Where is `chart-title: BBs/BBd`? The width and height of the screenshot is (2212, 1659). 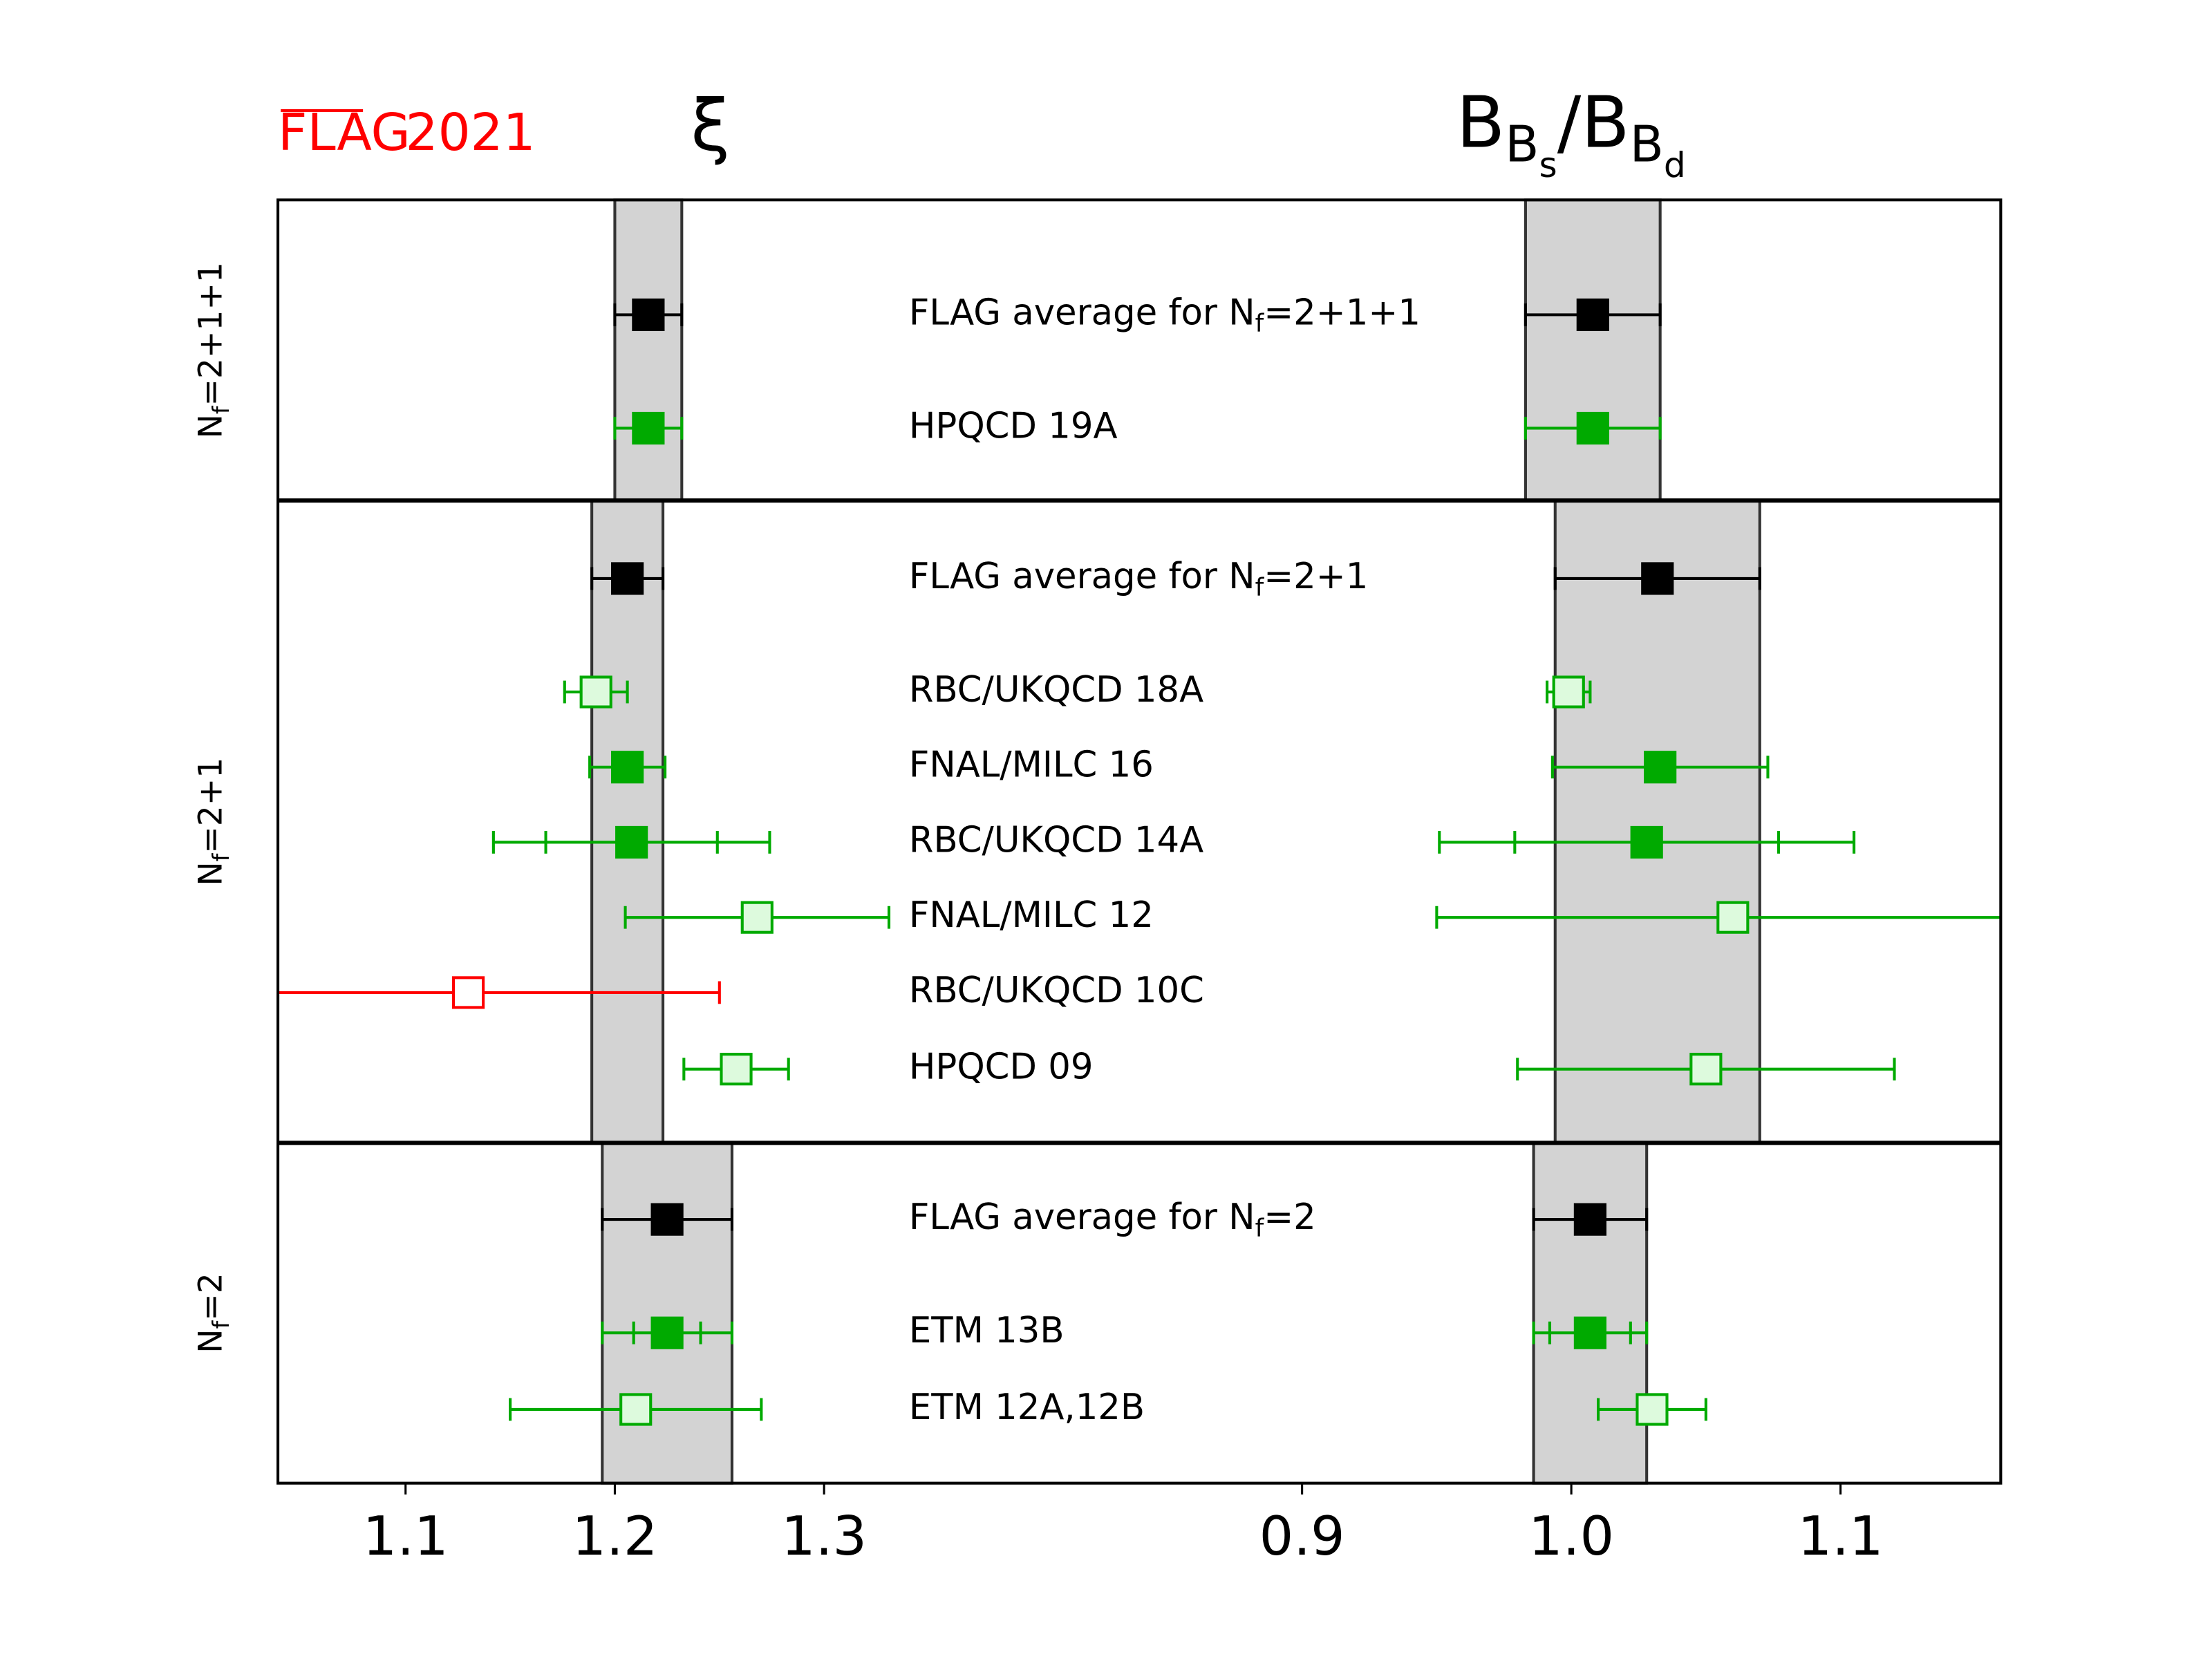 chart-title: BBs/BBd is located at coordinates (1571, 133).